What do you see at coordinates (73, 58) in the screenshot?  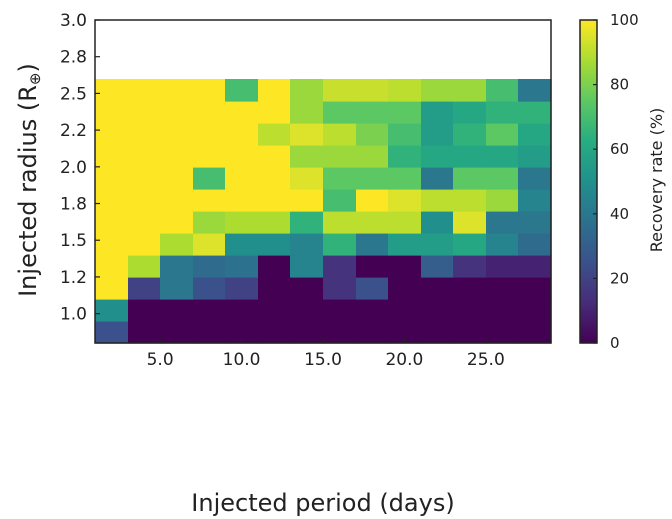 I see `y-tick-label: 2.8` at bounding box center [73, 58].